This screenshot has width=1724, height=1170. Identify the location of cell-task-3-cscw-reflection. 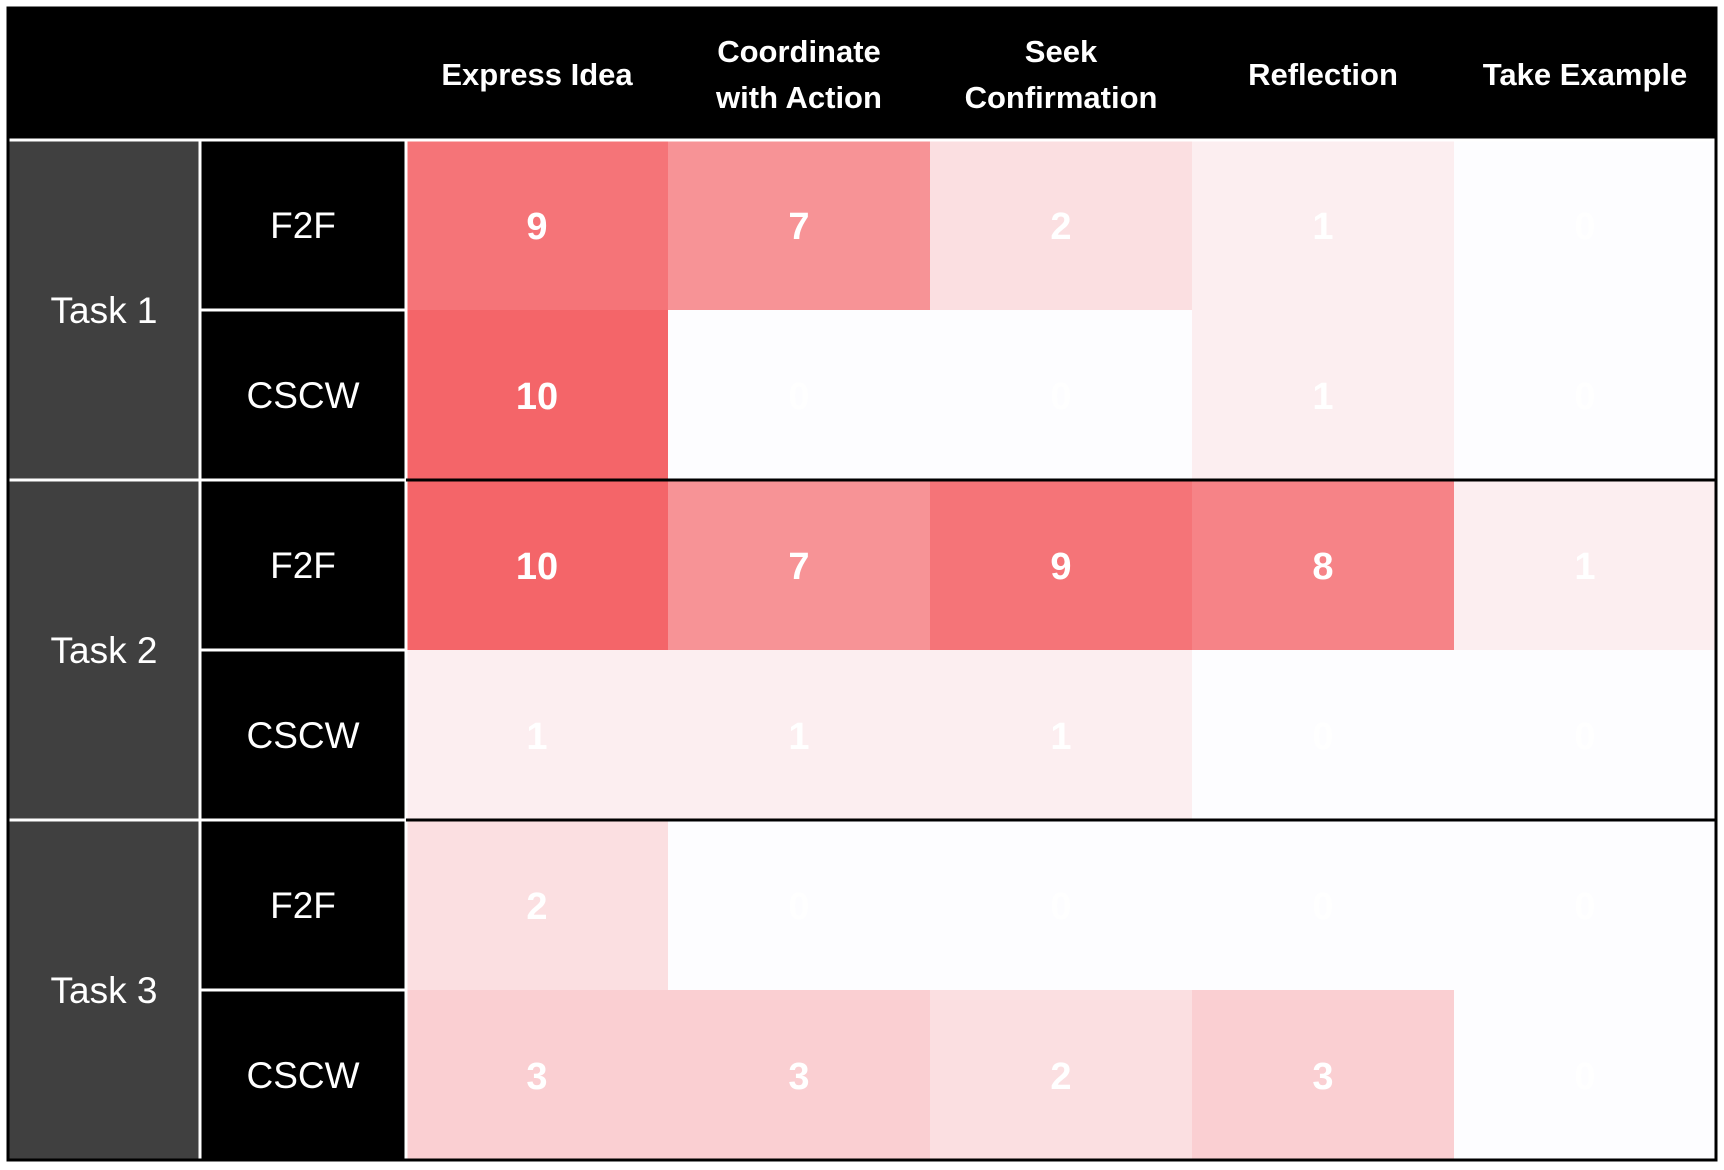
(1323, 1075).